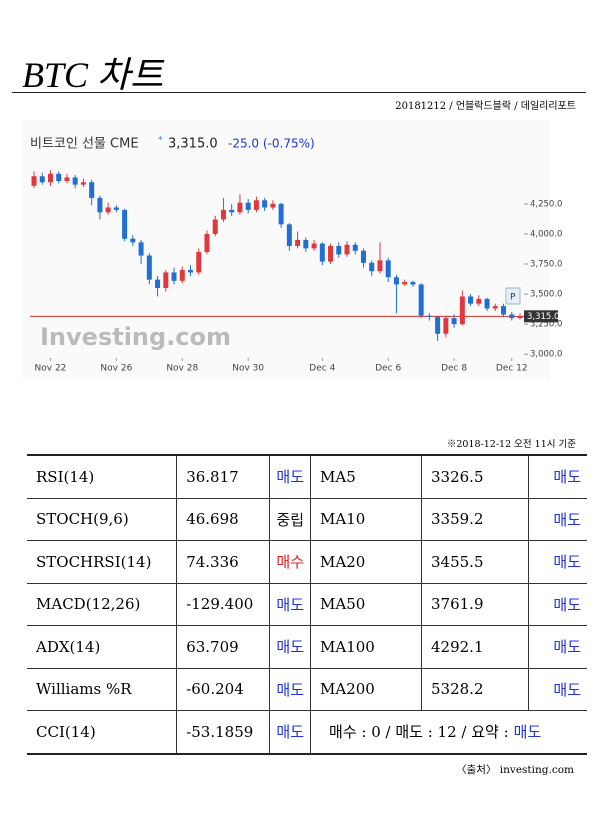  I want to click on summary-signal: 매도, so click(527, 732).